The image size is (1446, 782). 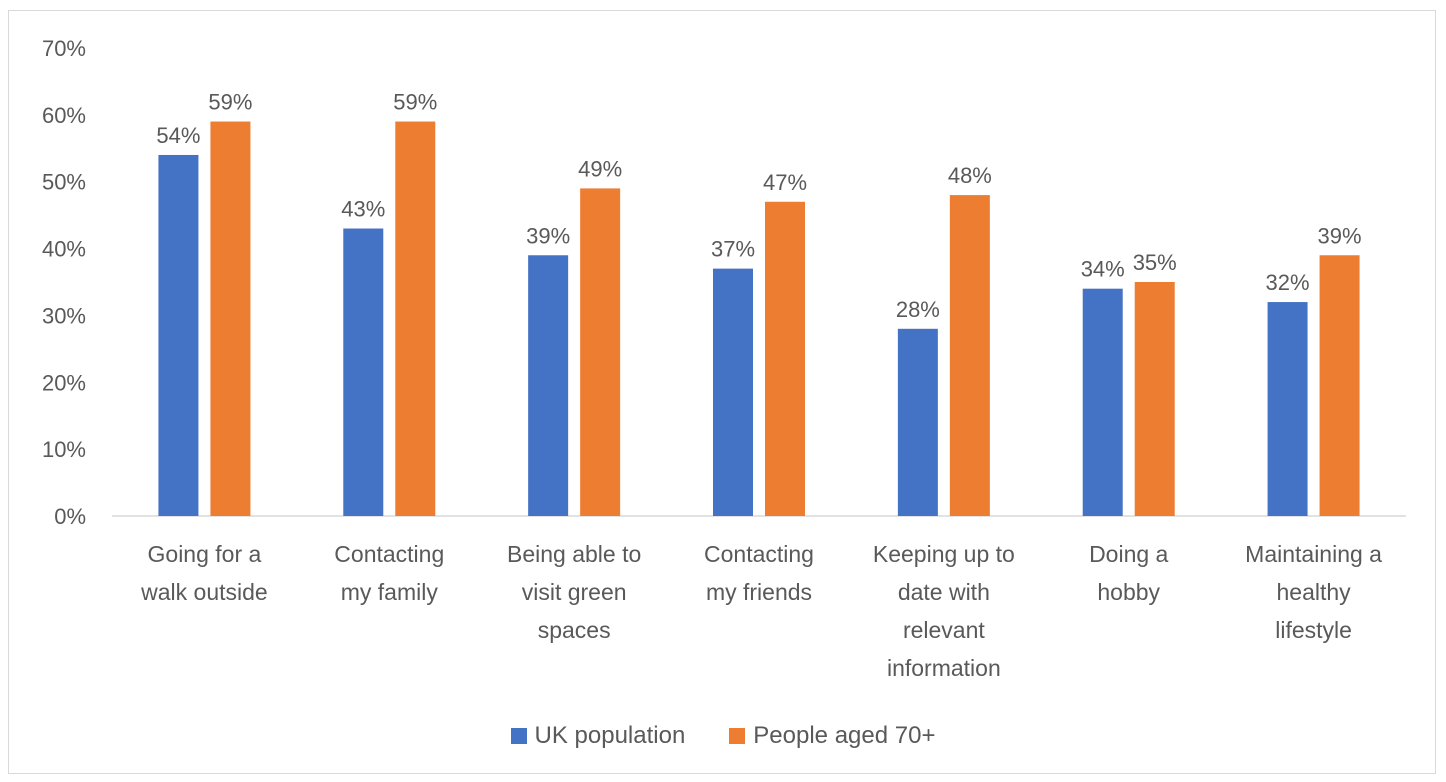 What do you see at coordinates (178, 135) in the screenshot?
I see `data-label: 54%` at bounding box center [178, 135].